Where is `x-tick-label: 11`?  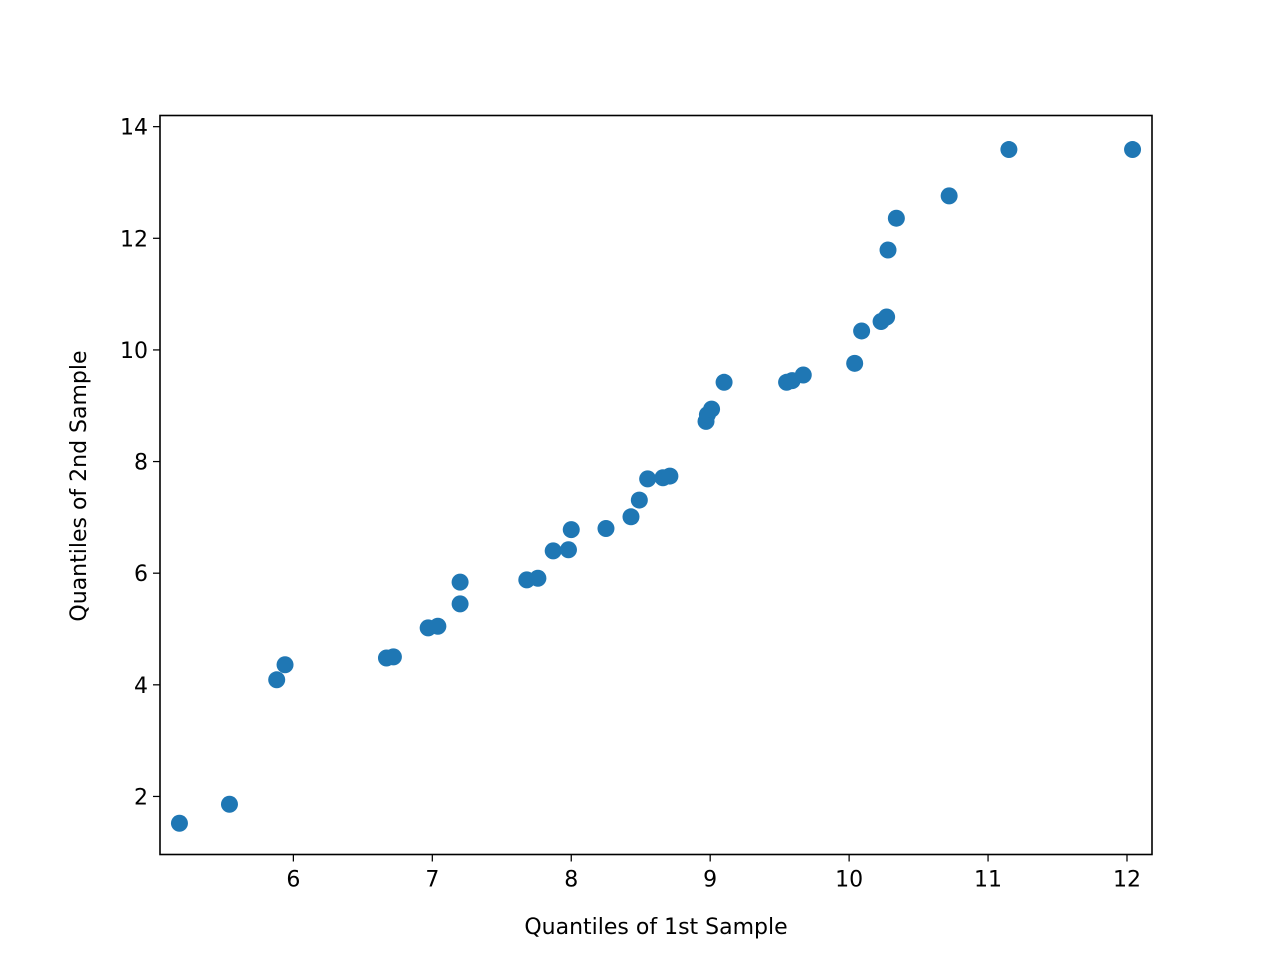
x-tick-label: 11 is located at coordinates (988, 880).